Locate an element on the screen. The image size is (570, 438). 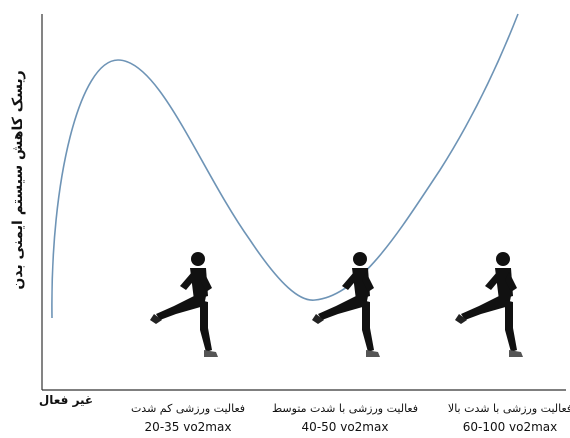
inactive-label: غیر فعال is located at coordinates (66, 400).